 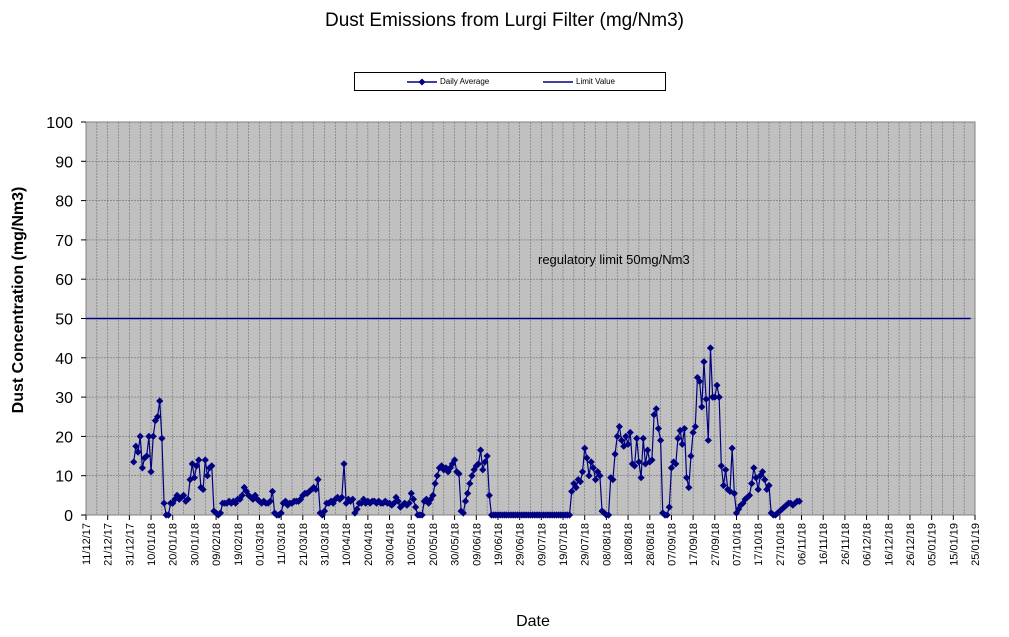 I want to click on x-tick-label: 09/02/18, so click(x=217, y=544).